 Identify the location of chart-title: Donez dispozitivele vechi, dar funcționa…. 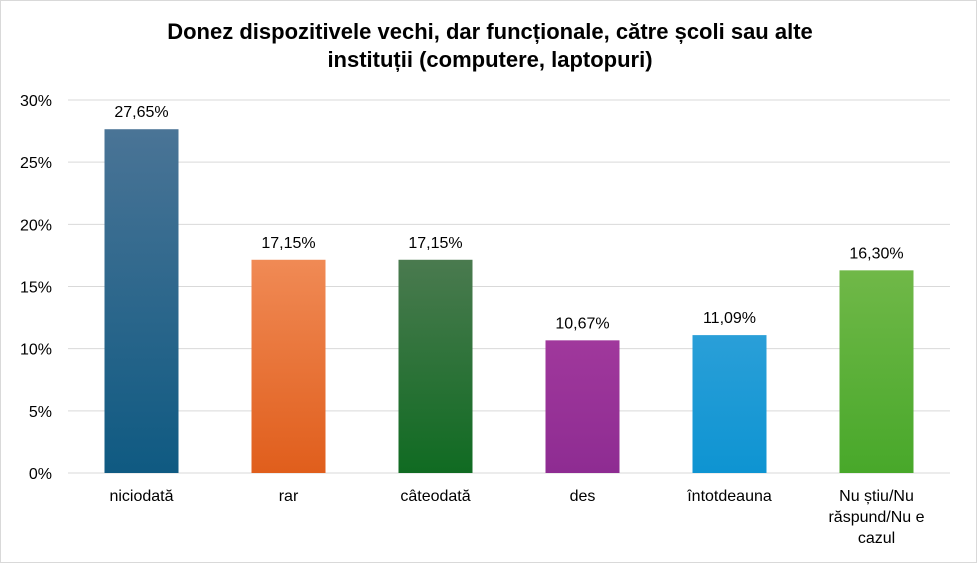
(490, 46).